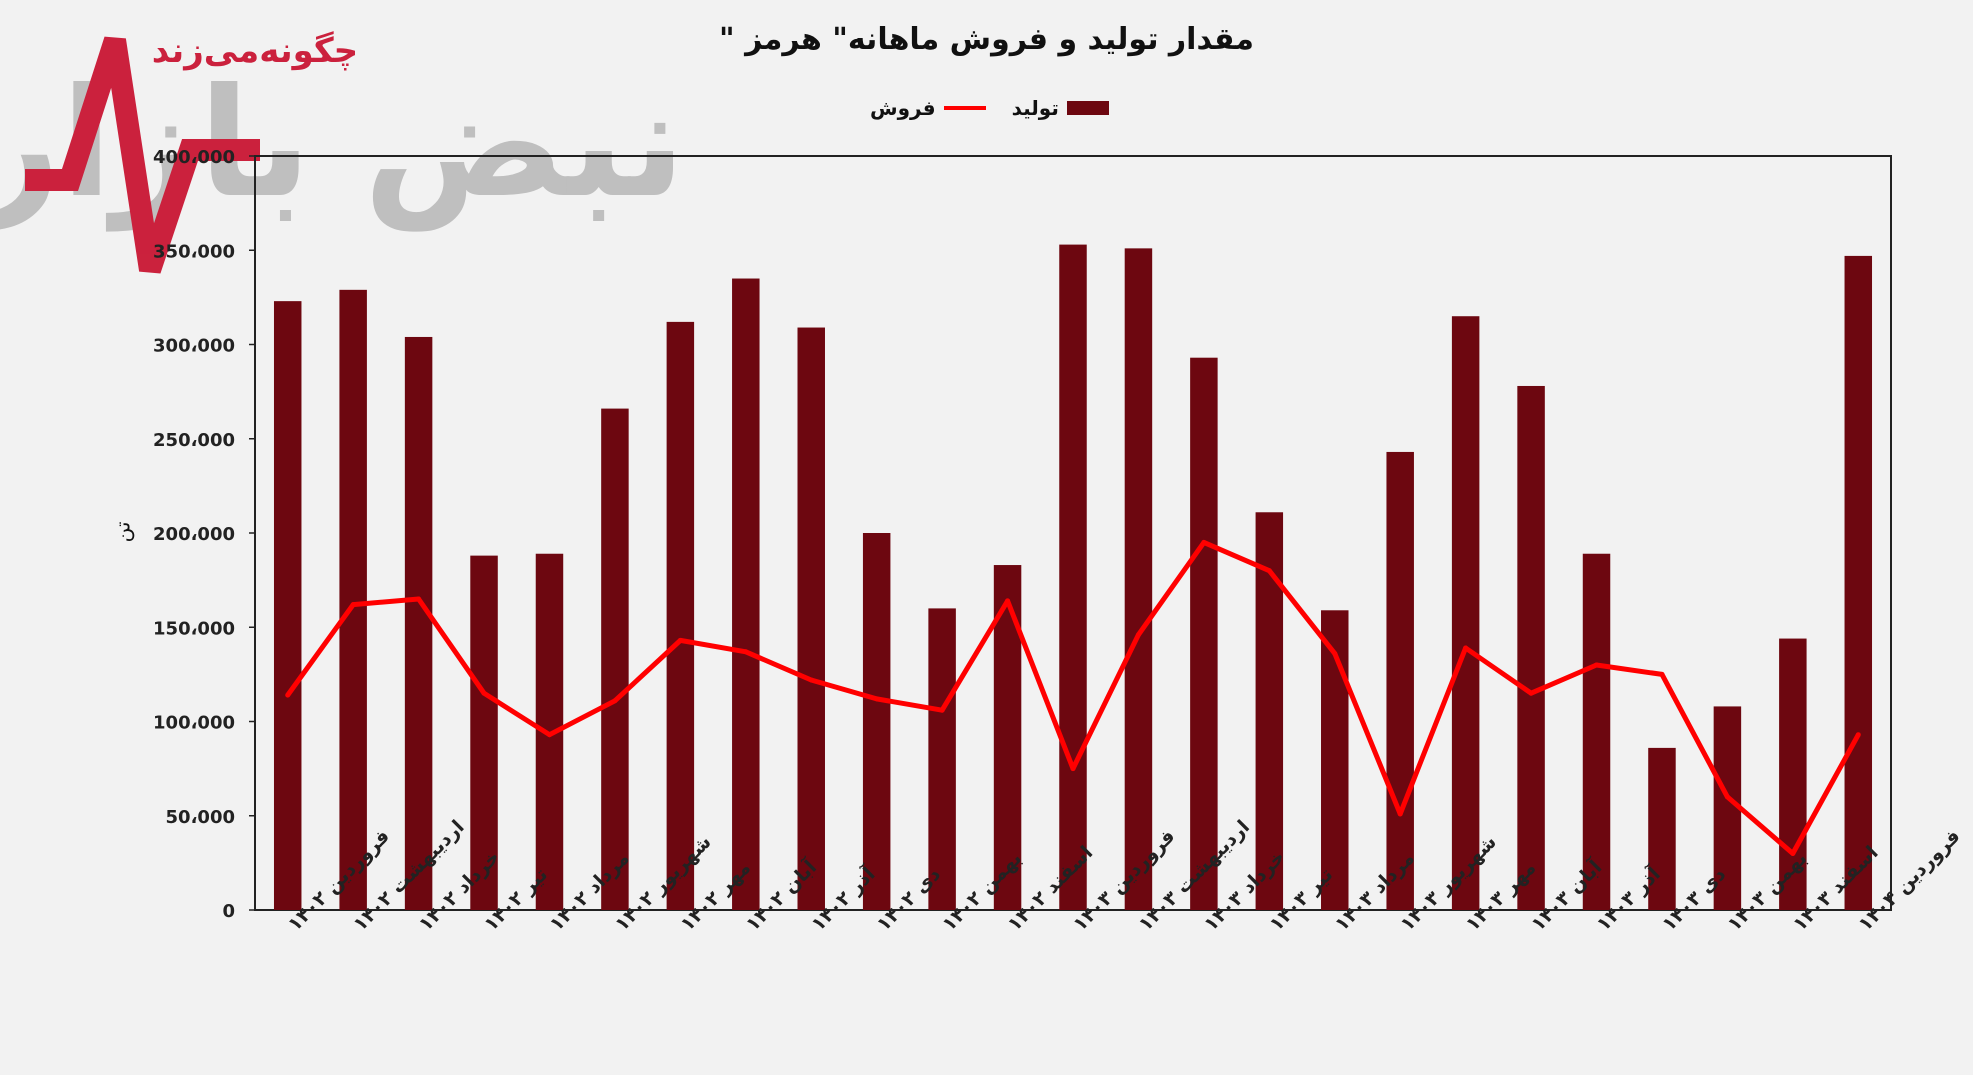 The image size is (1973, 1075). Describe the element at coordinates (986, 39) in the screenshot. I see `chart-title: مقدار تولید و فروش ماهانه" هرمز "` at that location.